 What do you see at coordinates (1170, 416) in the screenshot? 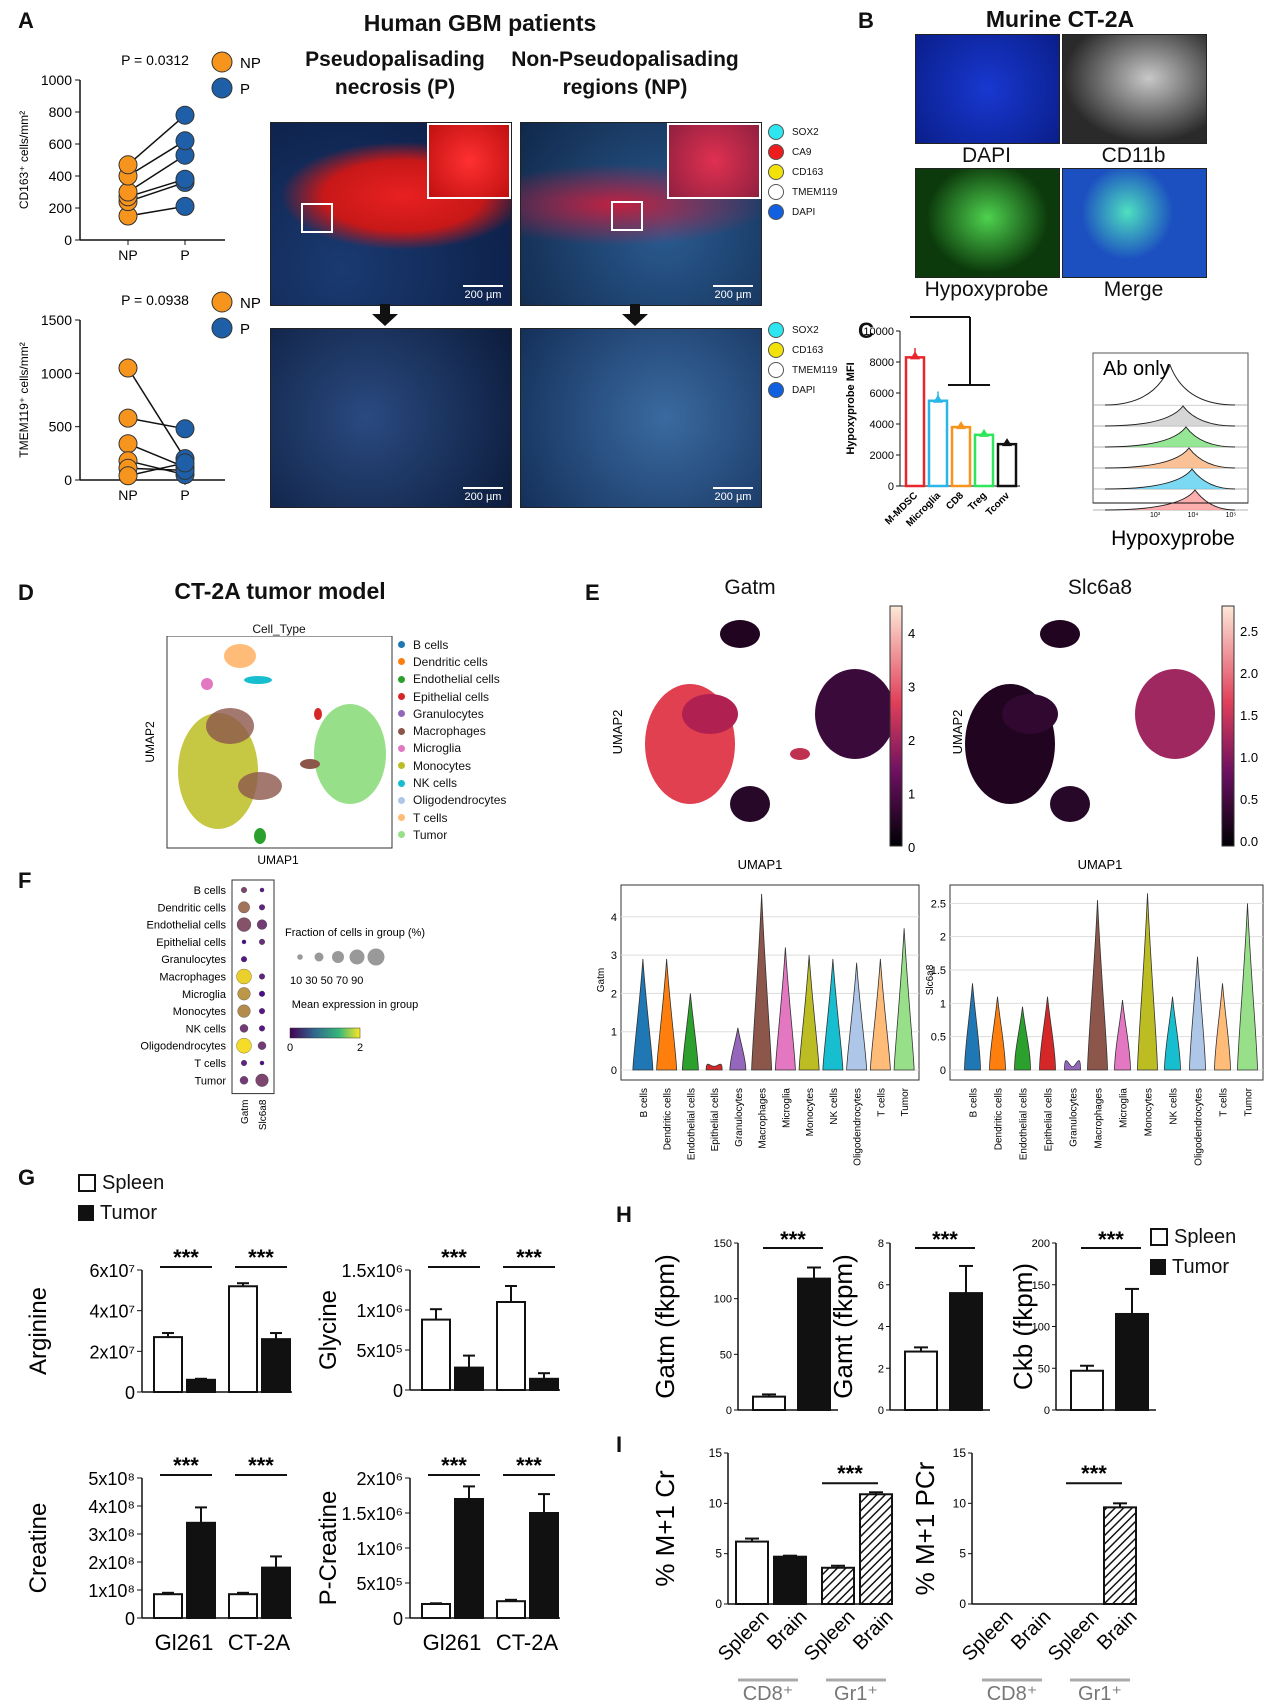
I see `histogram` at bounding box center [1170, 416].